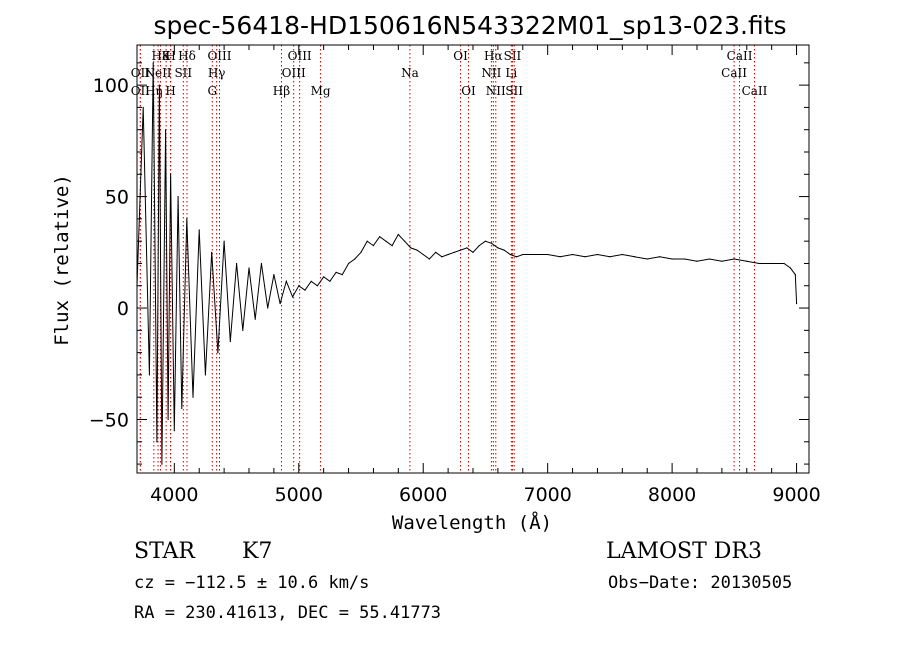  I want to click on coordinates: RA = 230.41613, DEC = 55.41773, so click(288, 613).